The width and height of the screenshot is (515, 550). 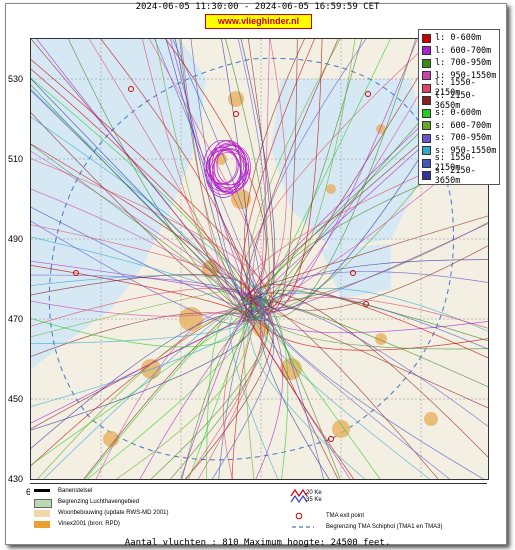 I want to click on legend-item: s: 1550-2150m, so click(x=459, y=163).